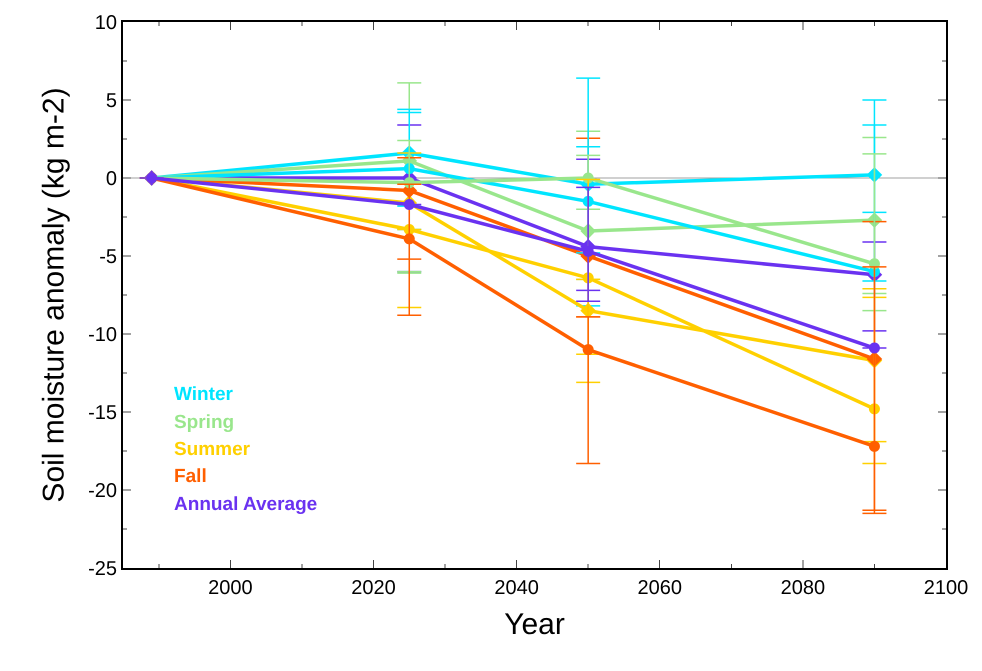 The height and width of the screenshot is (671, 982). Describe the element at coordinates (373, 588) in the screenshot. I see `x-tick-label: 2020` at that location.